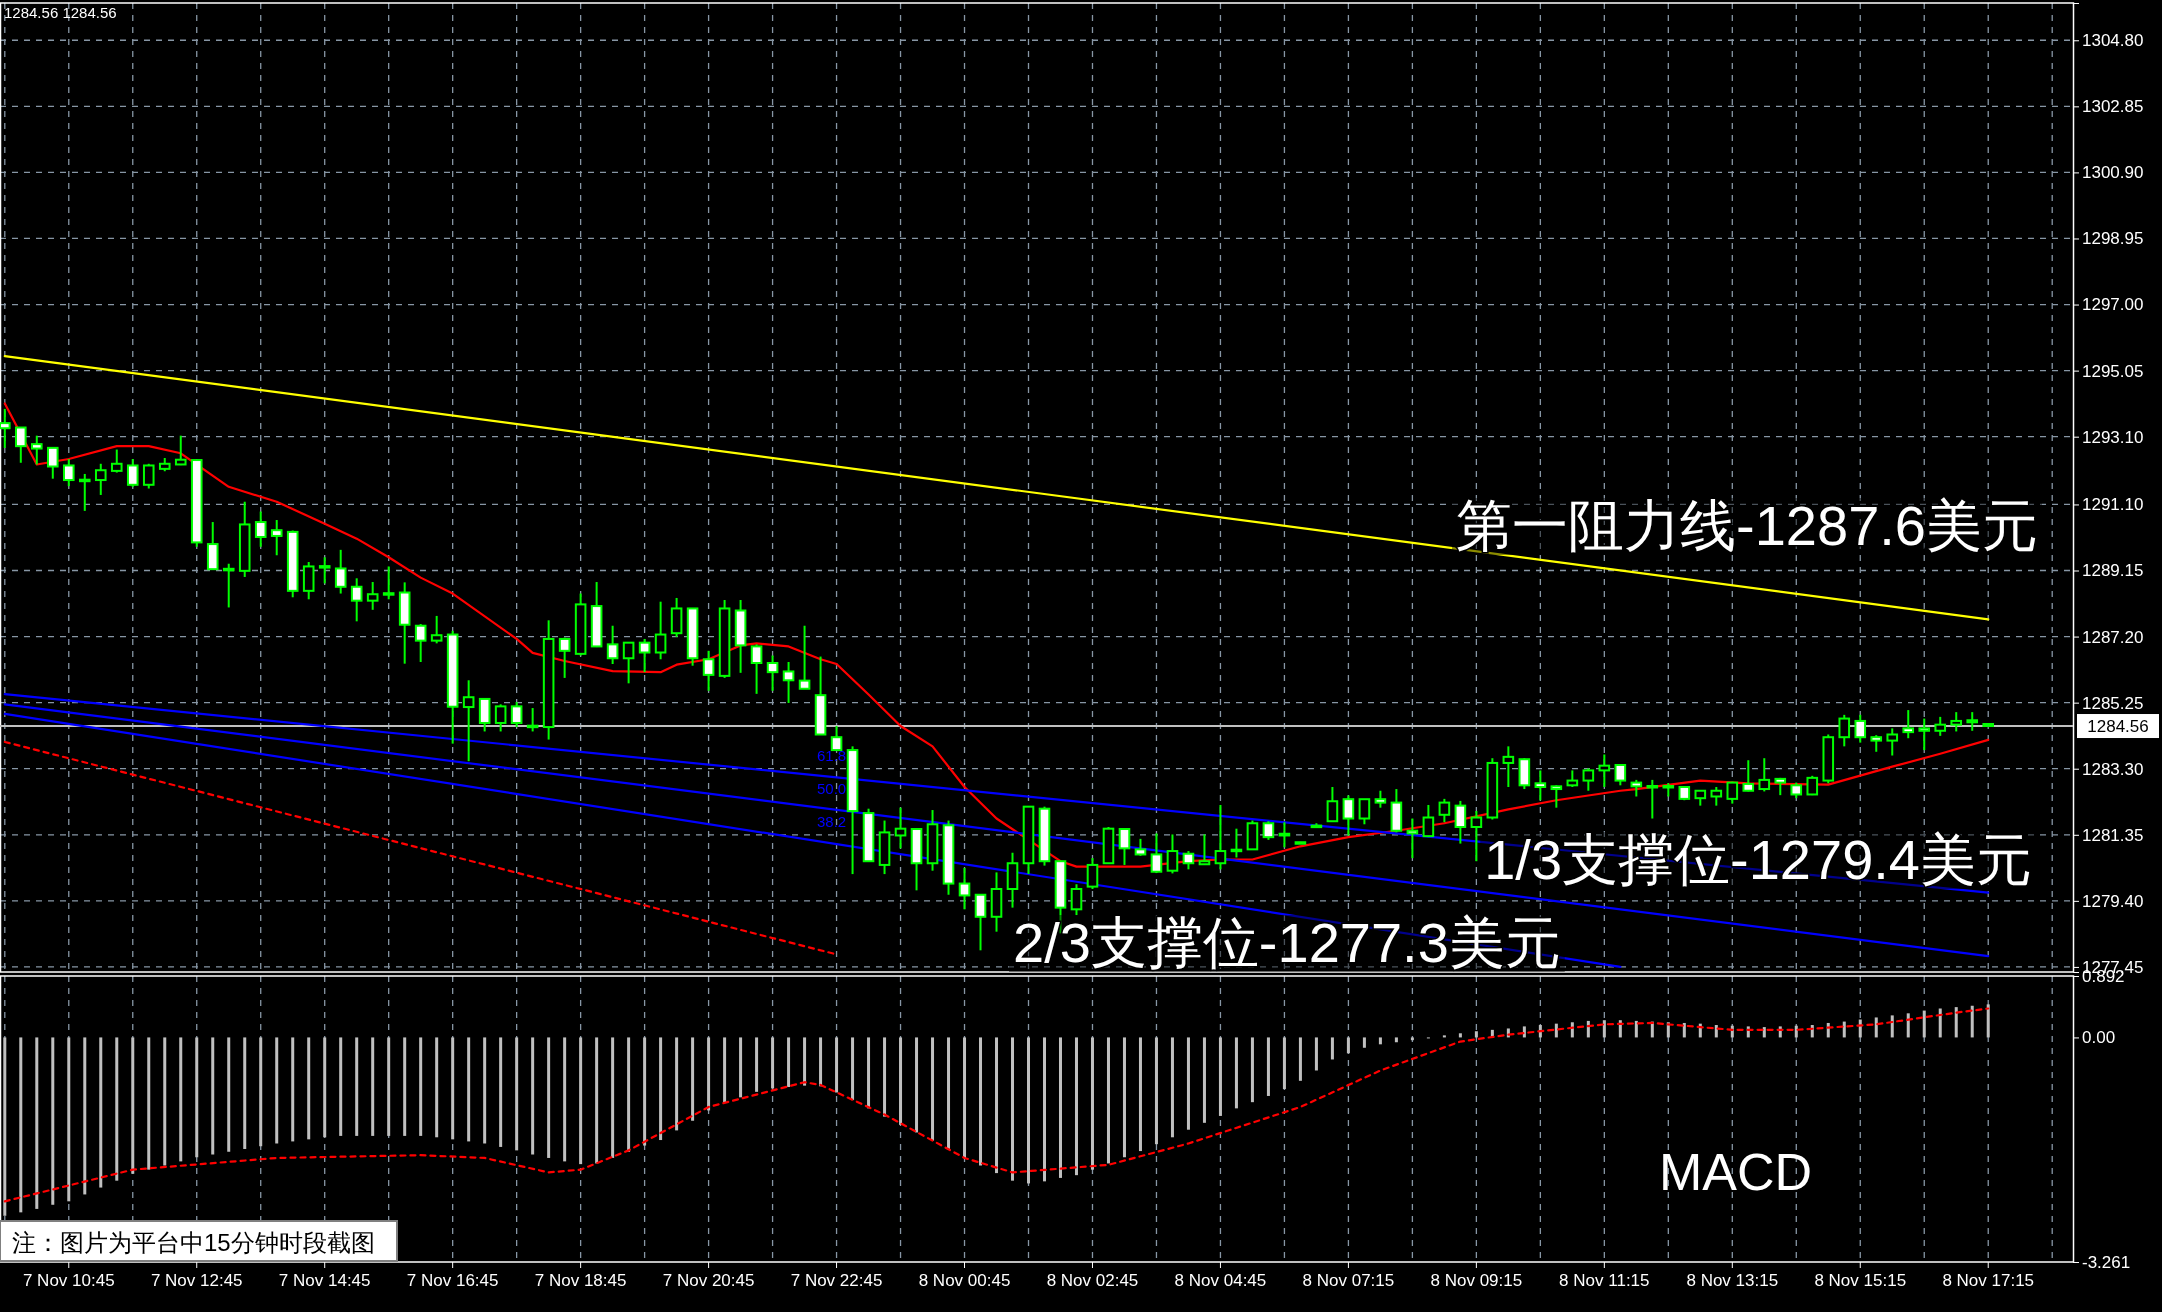 The height and width of the screenshot is (1312, 2162). What do you see at coordinates (1604, 1280) in the screenshot?
I see `x-tick-label: 8 Nov 11:15` at bounding box center [1604, 1280].